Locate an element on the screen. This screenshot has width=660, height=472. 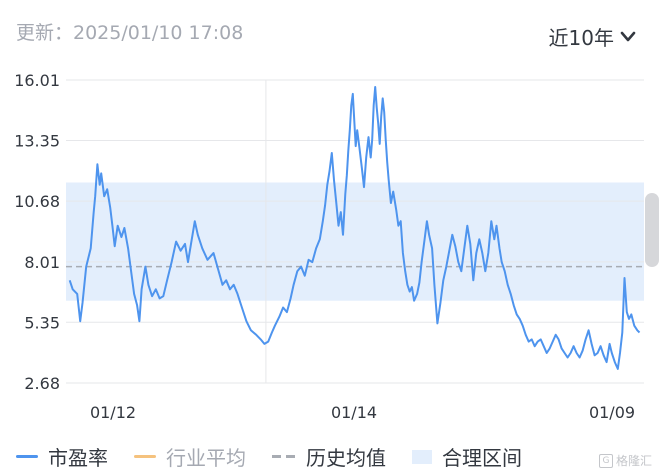
legend-label: 行业平均 is located at coordinates (206, 458).